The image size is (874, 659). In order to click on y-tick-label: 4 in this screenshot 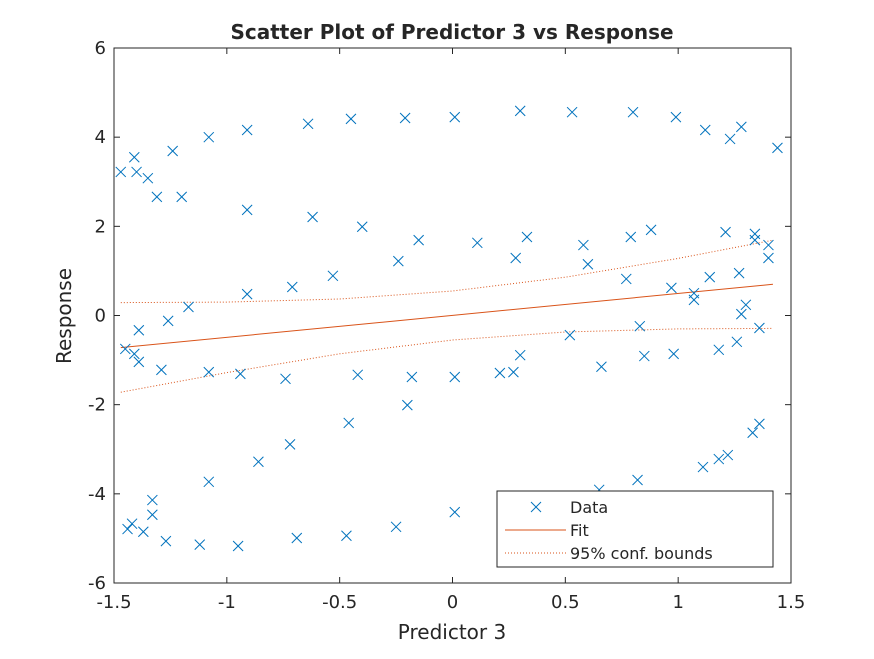, I will do `click(100, 137)`.